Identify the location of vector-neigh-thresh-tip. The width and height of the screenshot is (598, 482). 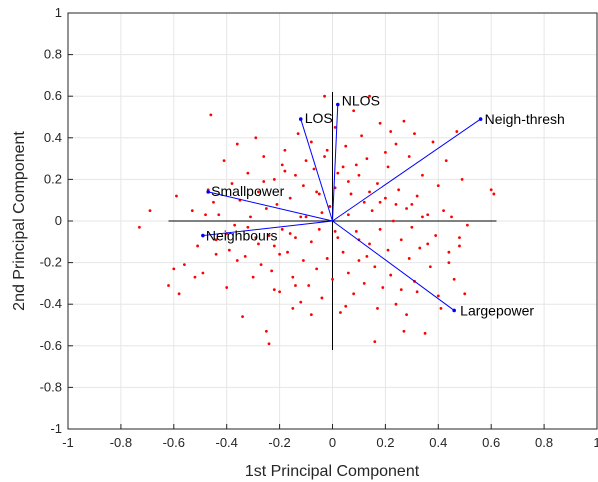
(480, 119).